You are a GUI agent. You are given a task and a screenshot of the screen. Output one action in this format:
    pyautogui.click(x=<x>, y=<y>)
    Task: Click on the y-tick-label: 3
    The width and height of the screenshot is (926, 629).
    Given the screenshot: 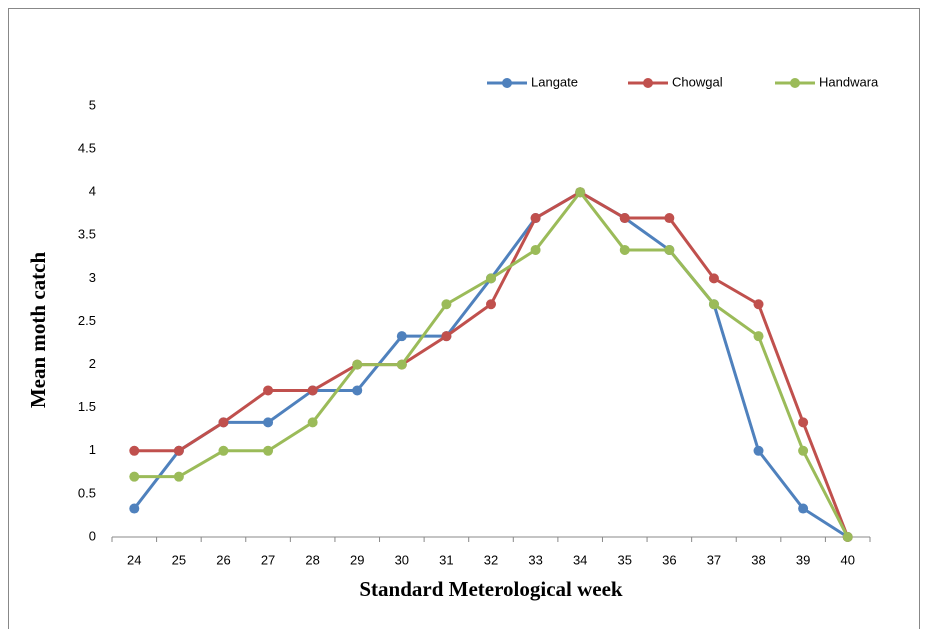 What is the action you would take?
    pyautogui.click(x=92, y=277)
    